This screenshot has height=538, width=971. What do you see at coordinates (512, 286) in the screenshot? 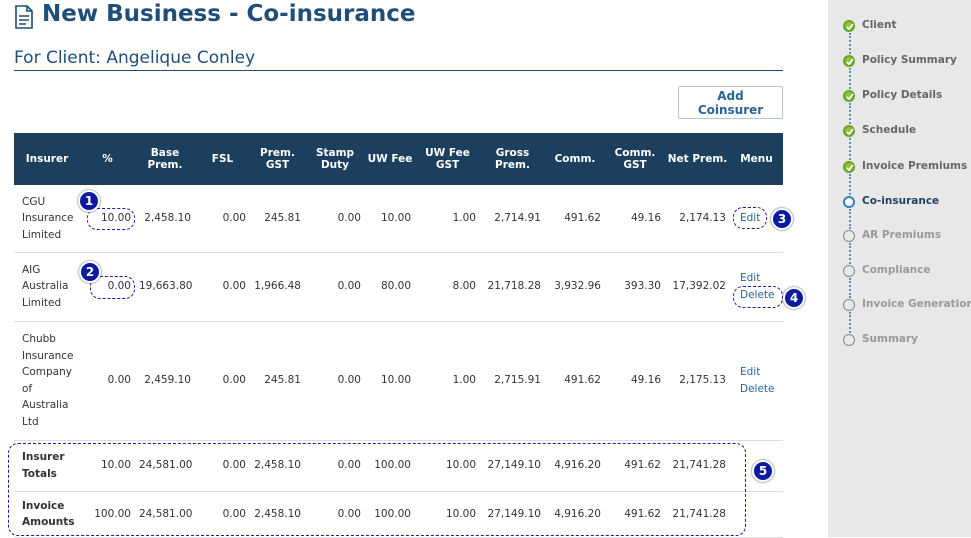
I see `cell: 21,718.28` at bounding box center [512, 286].